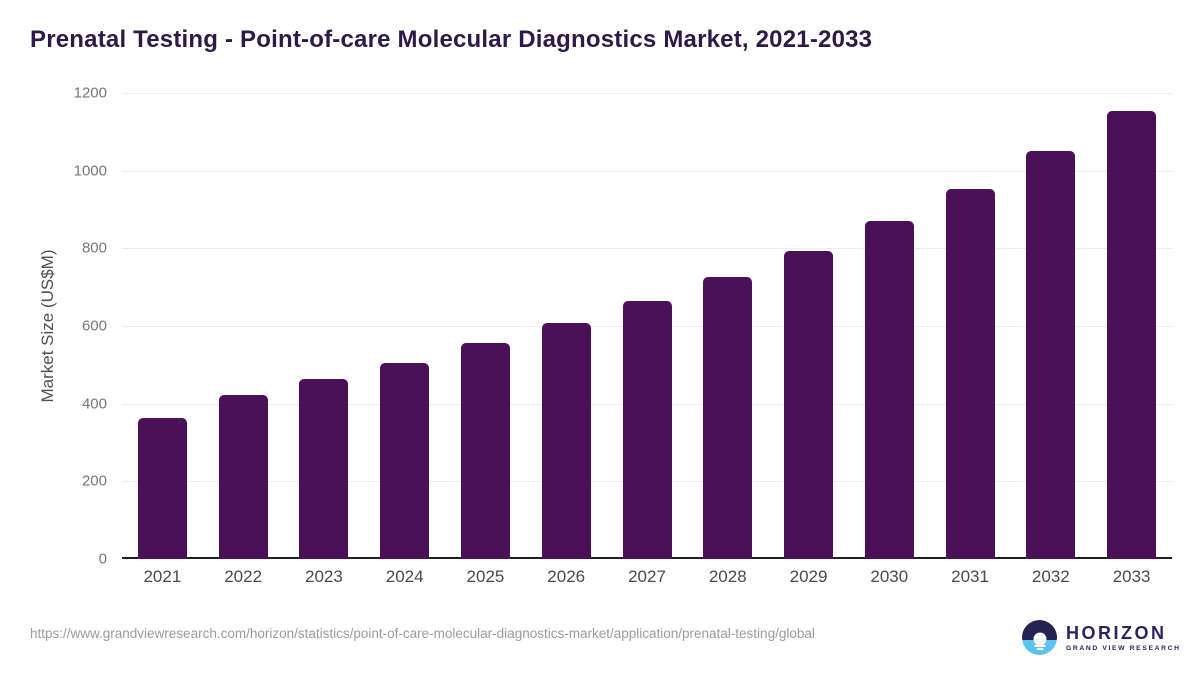  Describe the element at coordinates (243, 476) in the screenshot. I see `bar-2022` at that location.